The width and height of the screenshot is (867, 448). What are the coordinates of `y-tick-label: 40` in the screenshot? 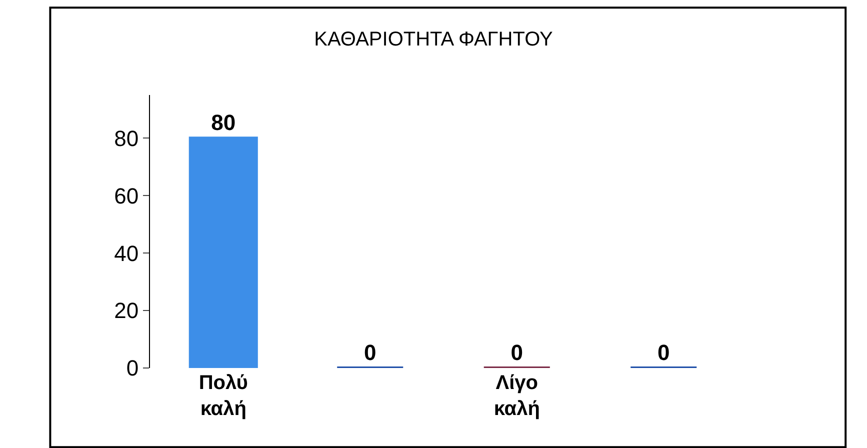 It's located at (126, 253).